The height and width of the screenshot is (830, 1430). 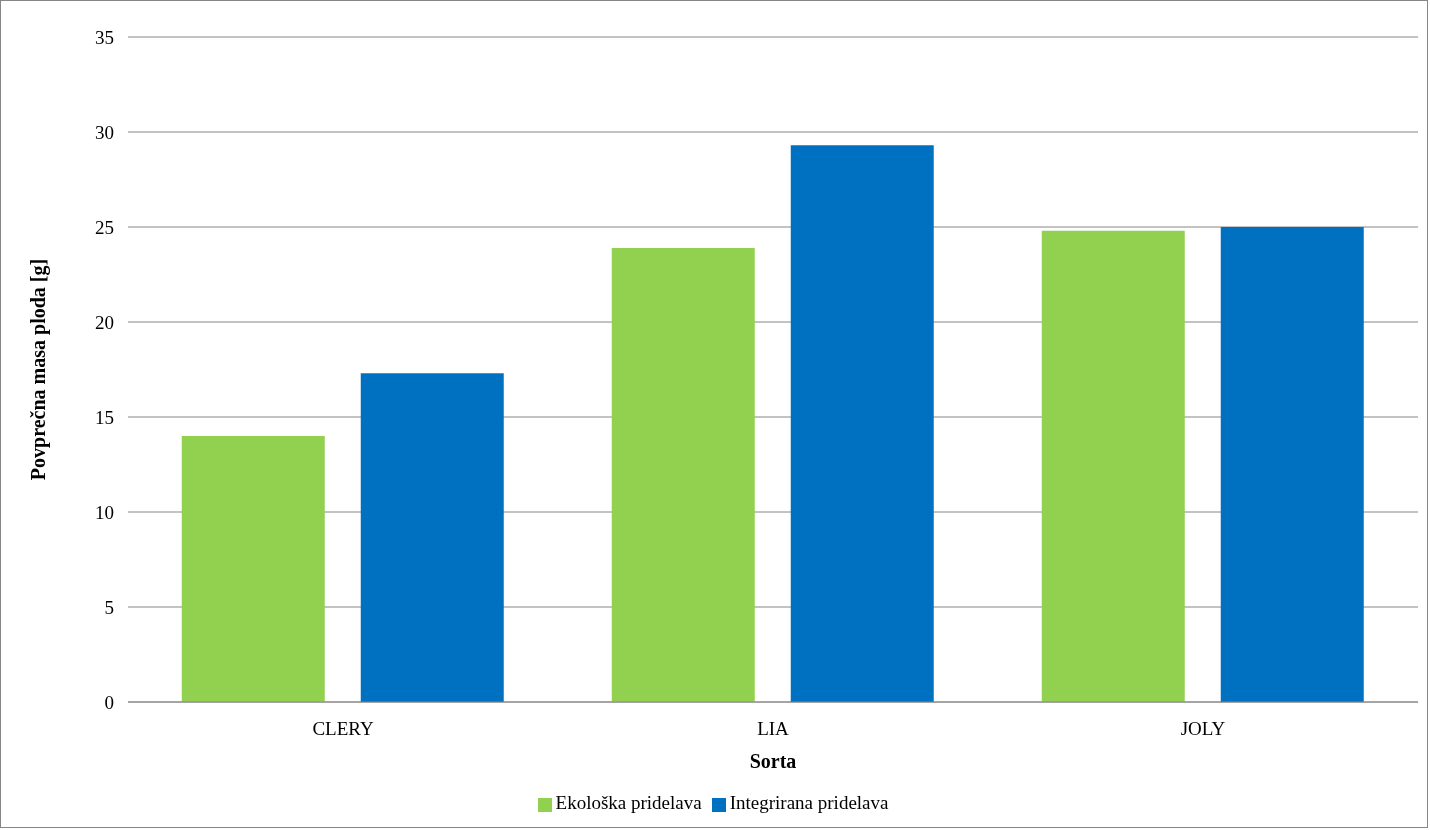 What do you see at coordinates (39, 369) in the screenshot?
I see `y-axis-title: Povprečna masa ploda [g]` at bounding box center [39, 369].